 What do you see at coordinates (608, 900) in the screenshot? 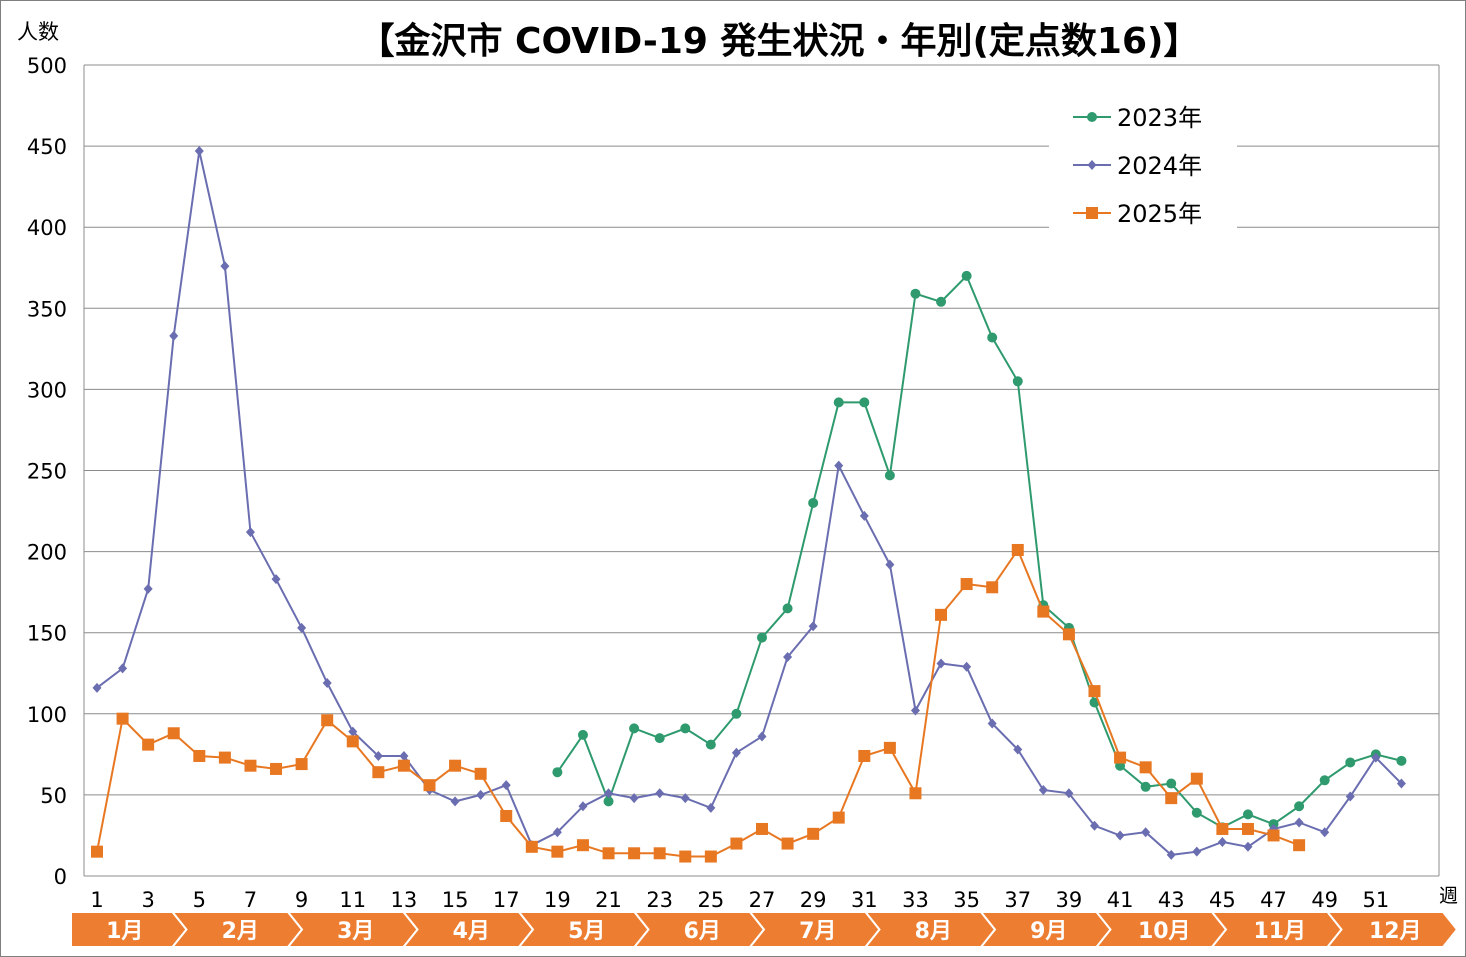
I see `x-tick-label: 21` at bounding box center [608, 900].